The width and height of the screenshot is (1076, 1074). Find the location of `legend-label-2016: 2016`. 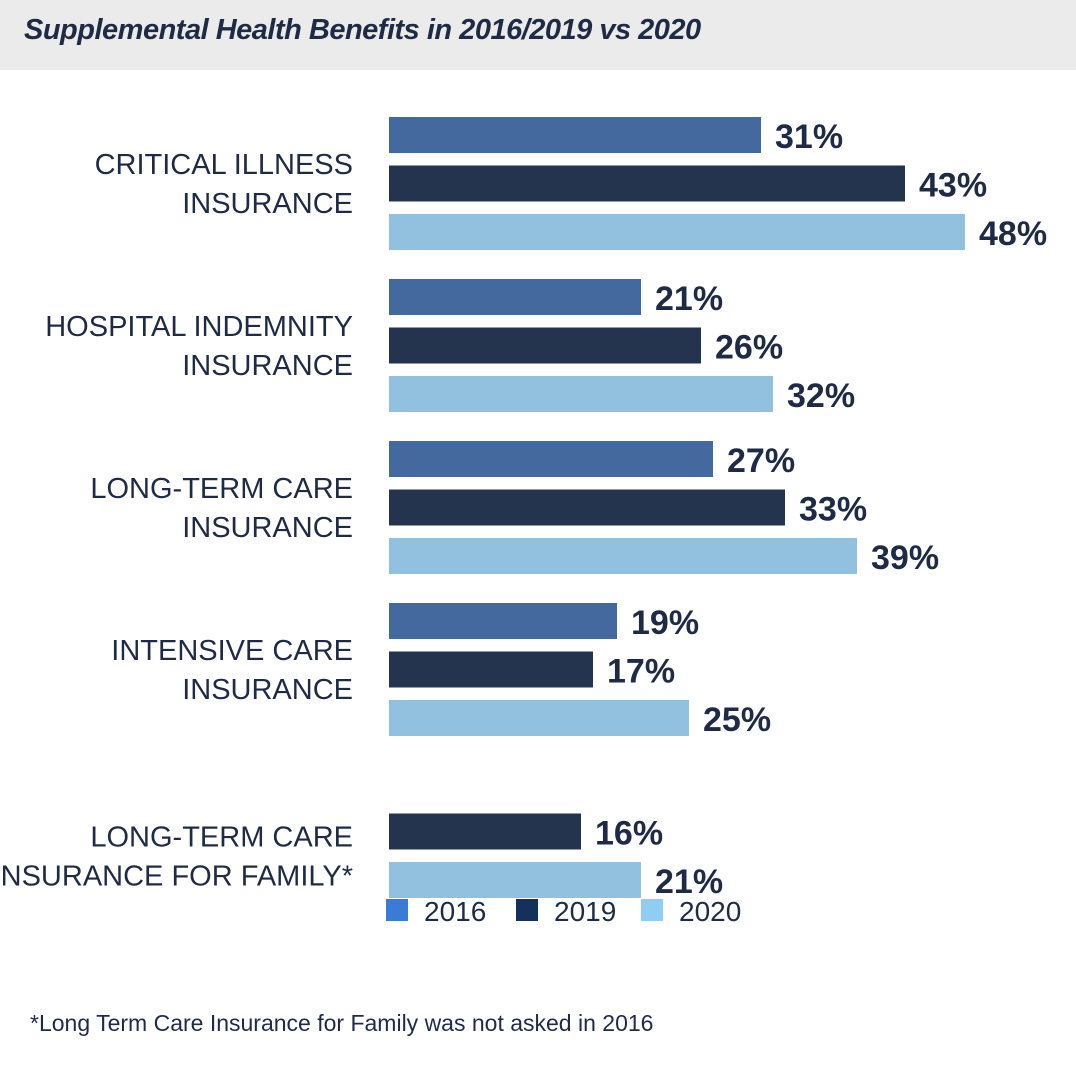

legend-label-2016: 2016 is located at coordinates (455, 911).